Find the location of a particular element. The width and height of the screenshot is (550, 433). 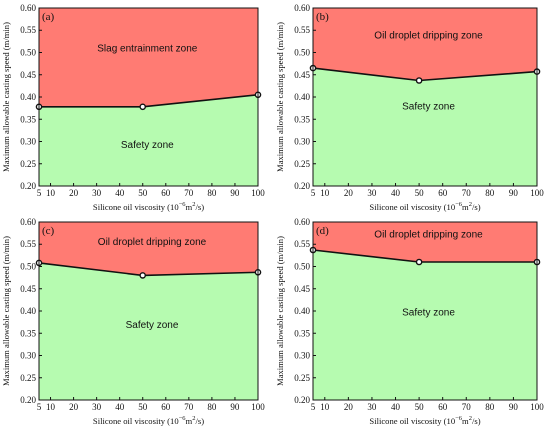

upper-zone-label: Slag entrainment zone is located at coordinates (147, 49).